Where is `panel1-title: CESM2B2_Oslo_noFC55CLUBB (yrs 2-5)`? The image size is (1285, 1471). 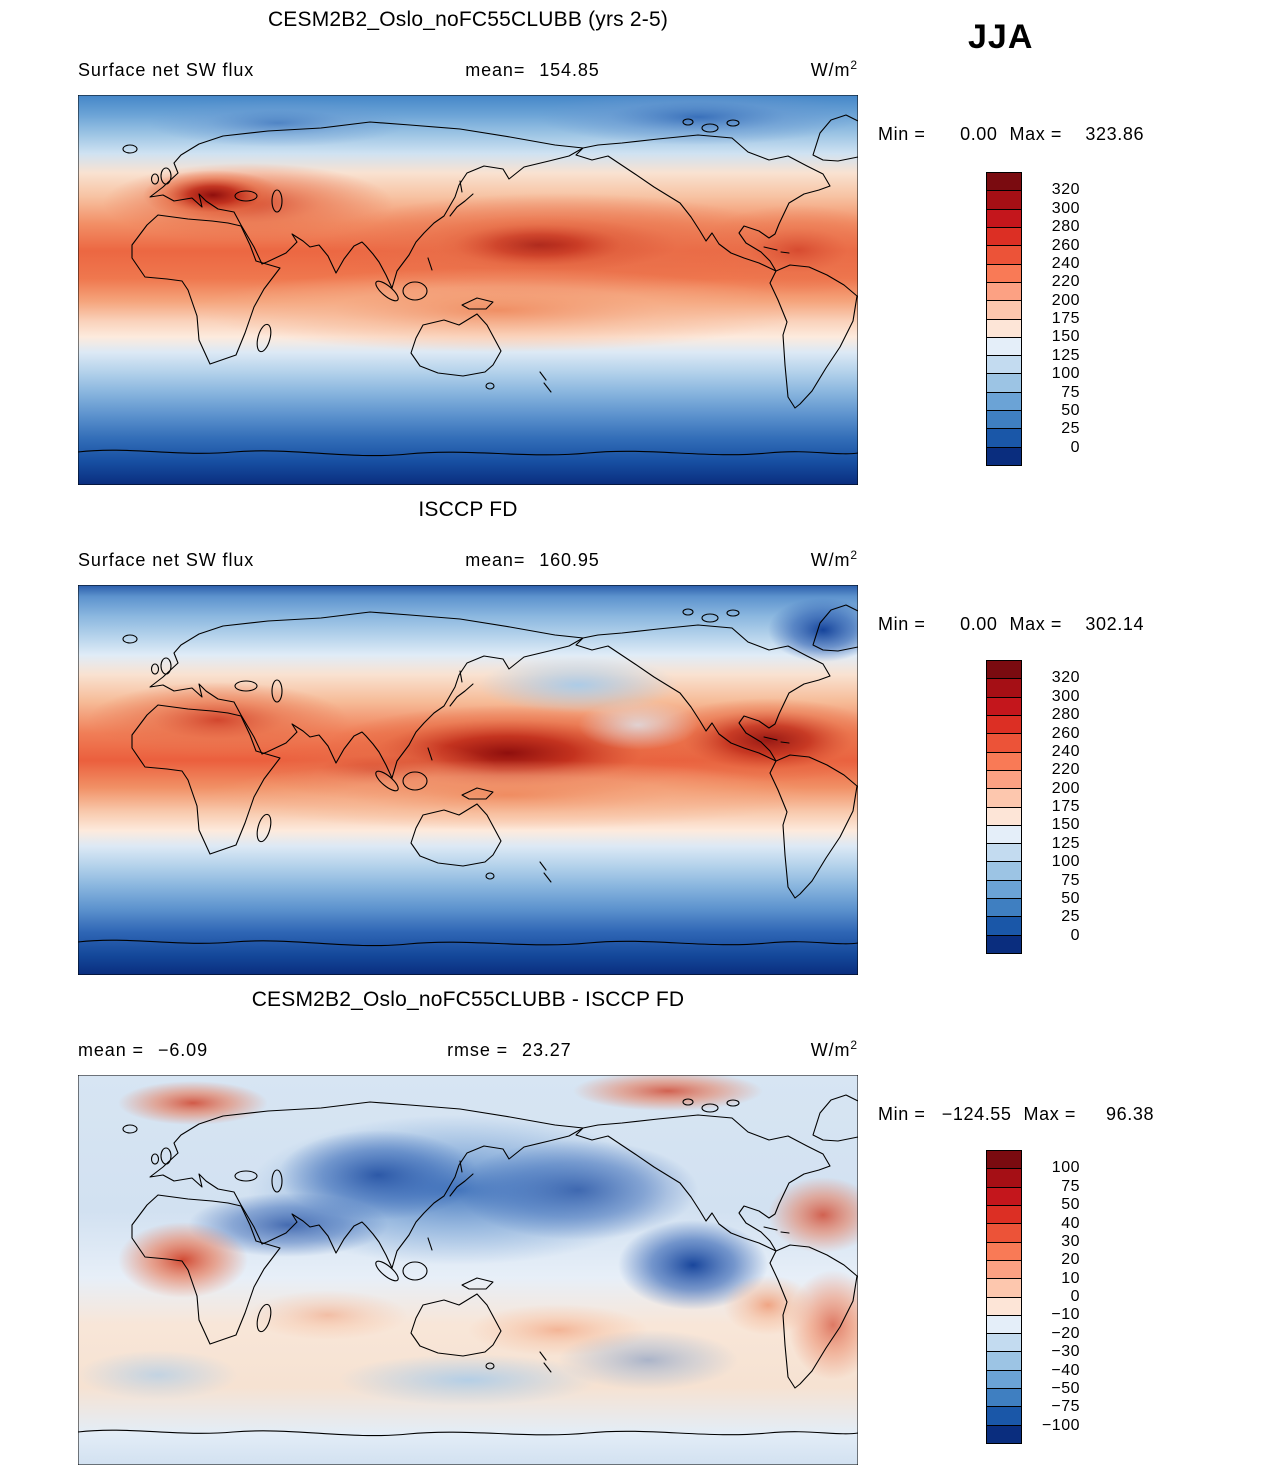
panel1-title: CESM2B2_Oslo_noFC55CLUBB (yrs 2-5) is located at coordinates (468, 19).